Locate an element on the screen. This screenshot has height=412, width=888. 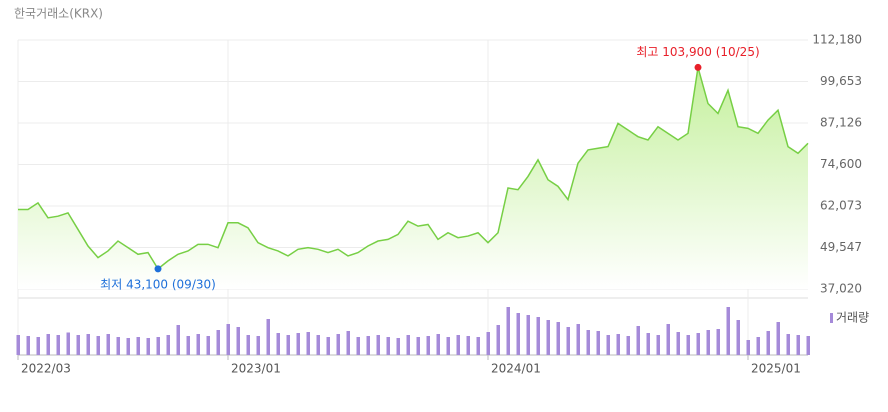
annotation: 최고 103,900 (10/25) is located at coordinates (697, 52).